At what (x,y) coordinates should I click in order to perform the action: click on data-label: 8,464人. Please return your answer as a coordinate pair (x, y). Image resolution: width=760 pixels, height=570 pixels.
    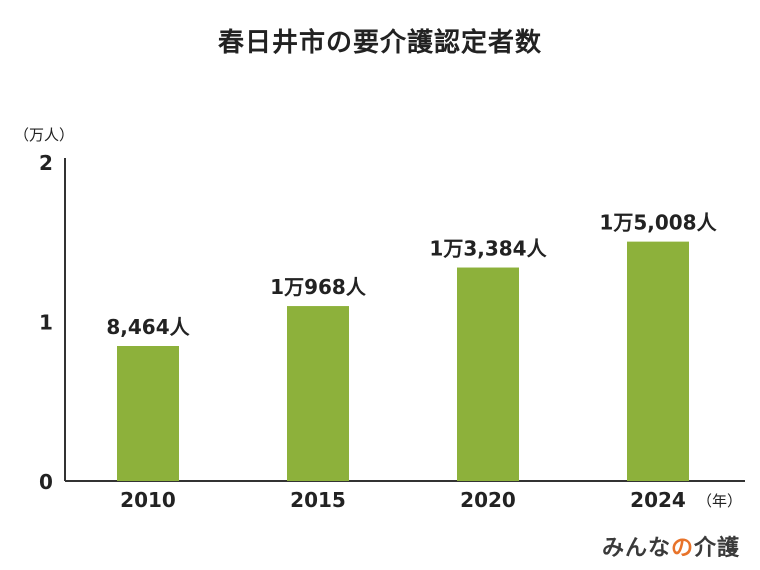
    Looking at the image, I should click on (148, 327).